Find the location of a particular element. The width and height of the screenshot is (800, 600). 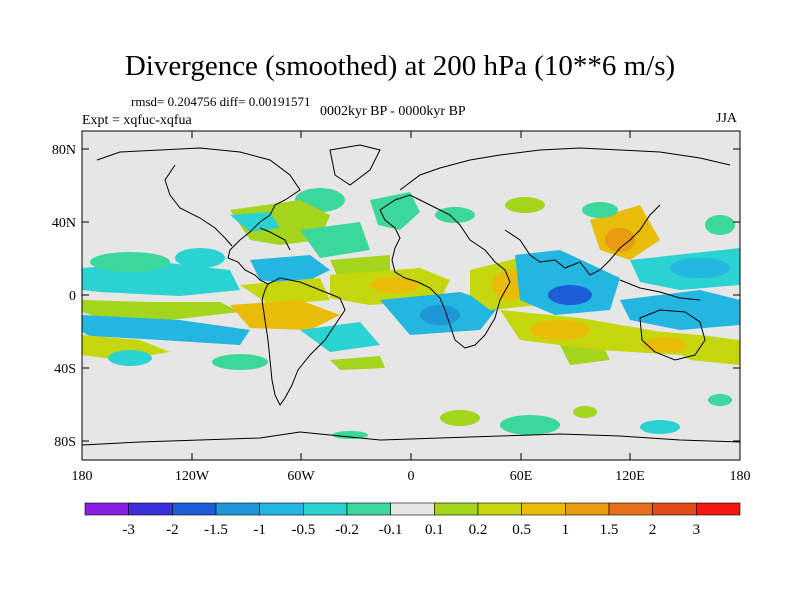

coastline-africa-europe is located at coordinates (445, 271).